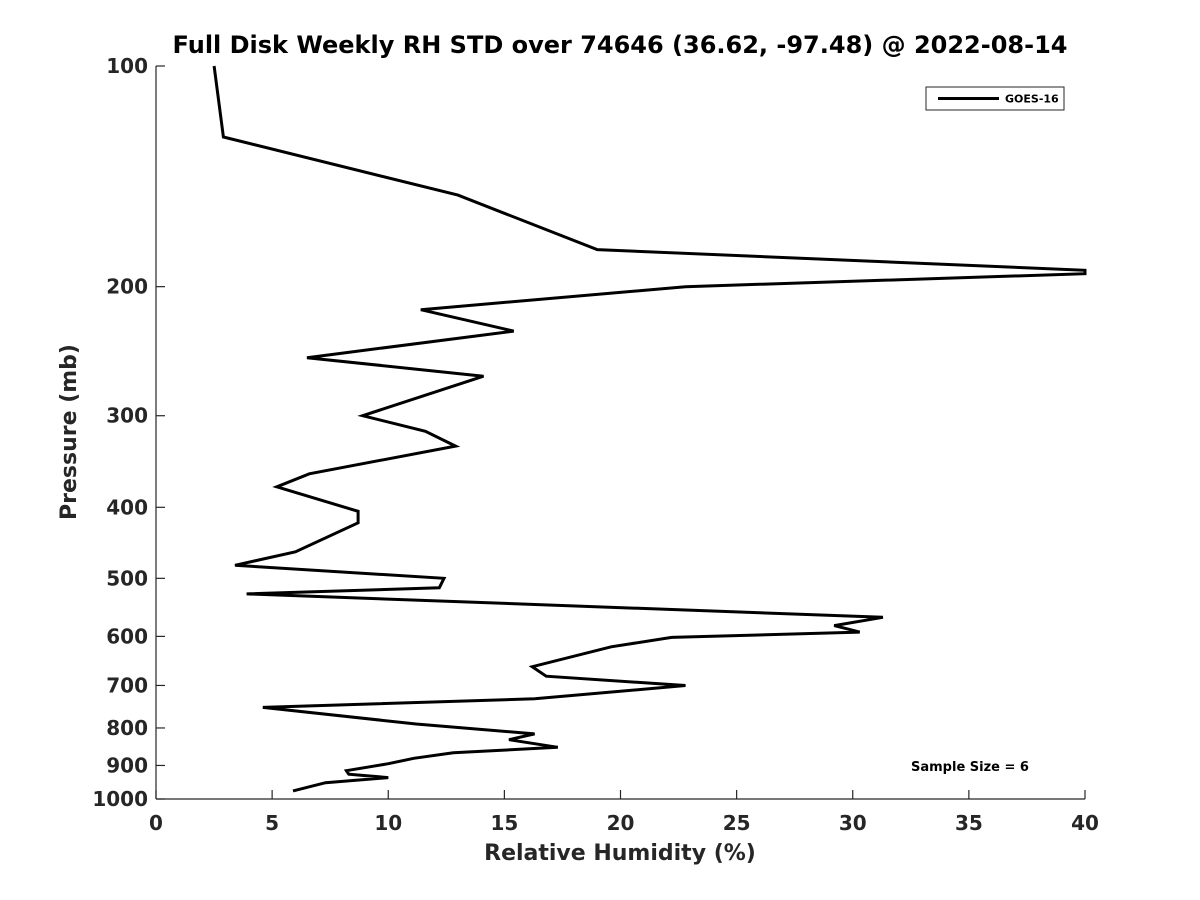 This screenshot has width=1200, height=900. Describe the element at coordinates (127, 416) in the screenshot. I see `y-tick-label: 300` at that location.